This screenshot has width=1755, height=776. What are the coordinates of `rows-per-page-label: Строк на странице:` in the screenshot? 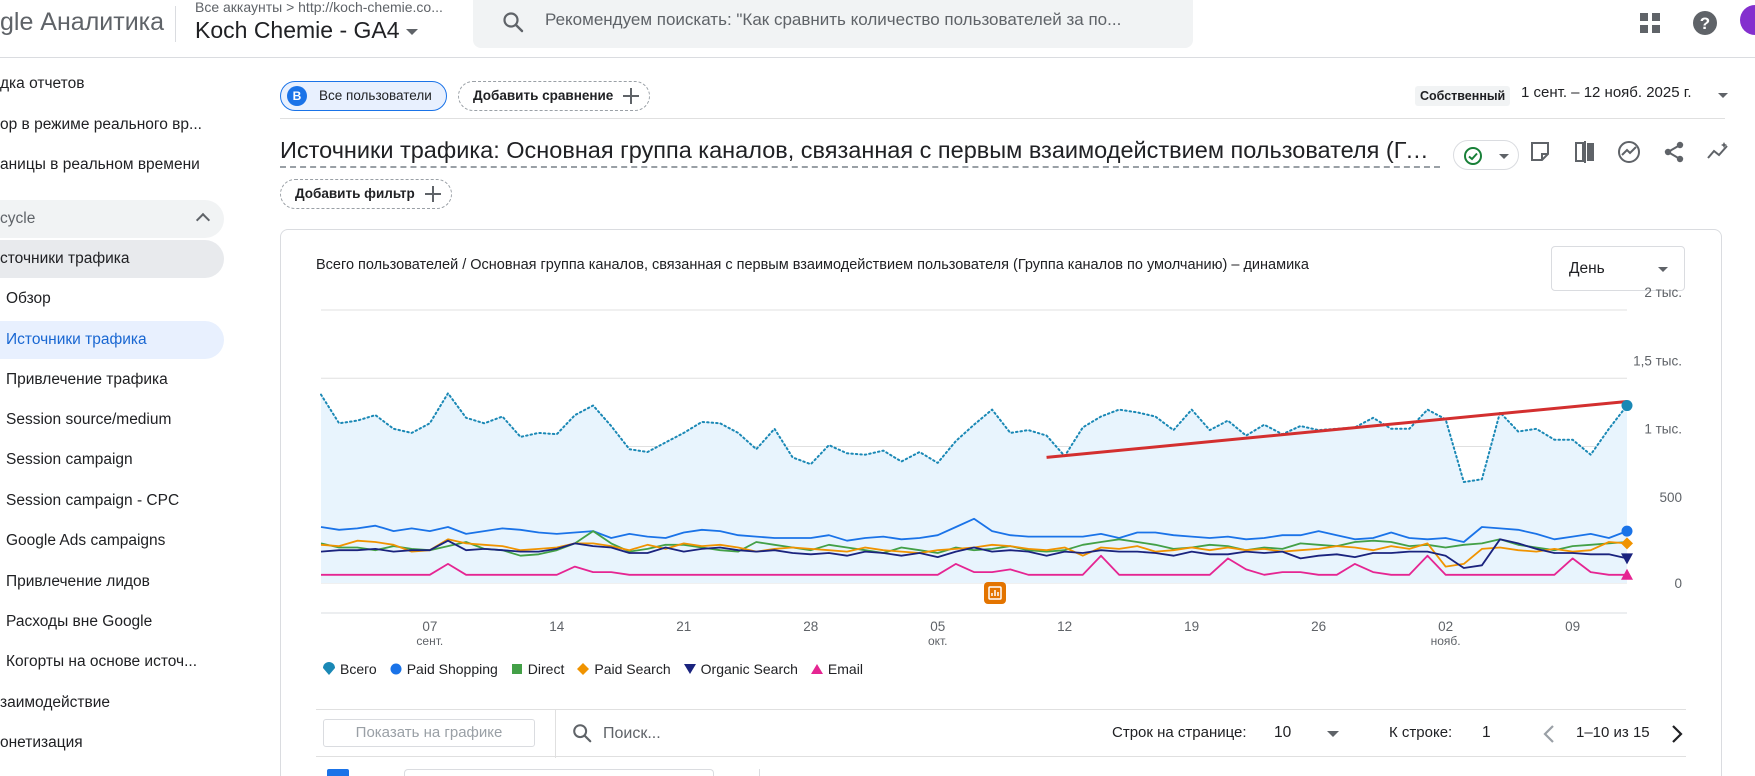 It's located at (1179, 732).